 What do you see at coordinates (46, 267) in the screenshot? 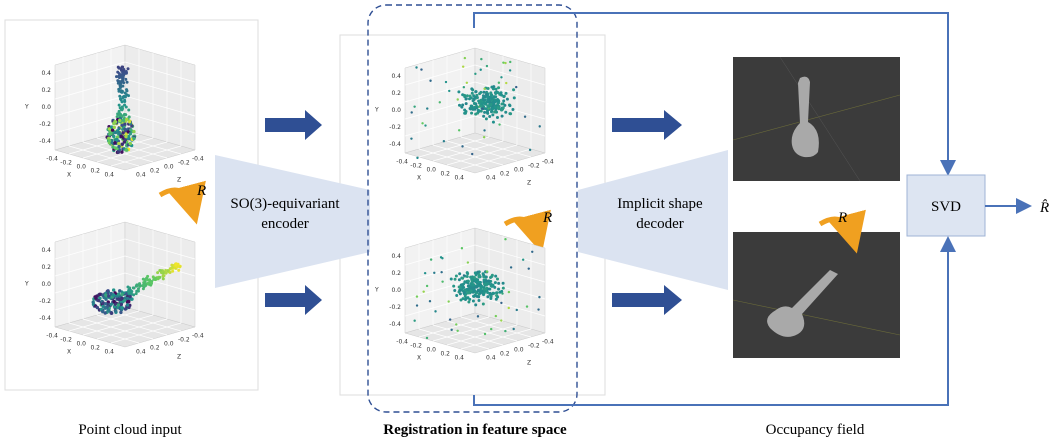
I see `y-tick-label: 0.2` at bounding box center [46, 267].